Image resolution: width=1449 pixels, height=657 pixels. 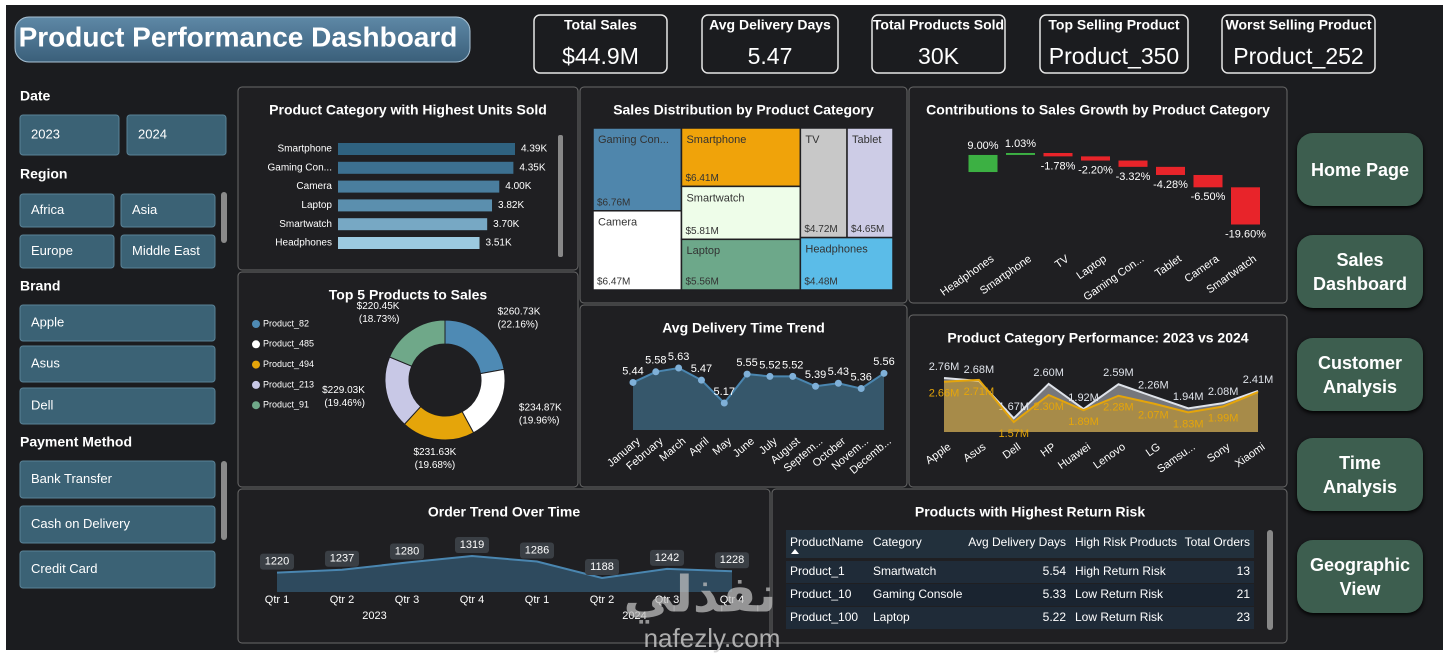 What do you see at coordinates (64, 568) in the screenshot?
I see `filter-option: Credit Card` at bounding box center [64, 568].